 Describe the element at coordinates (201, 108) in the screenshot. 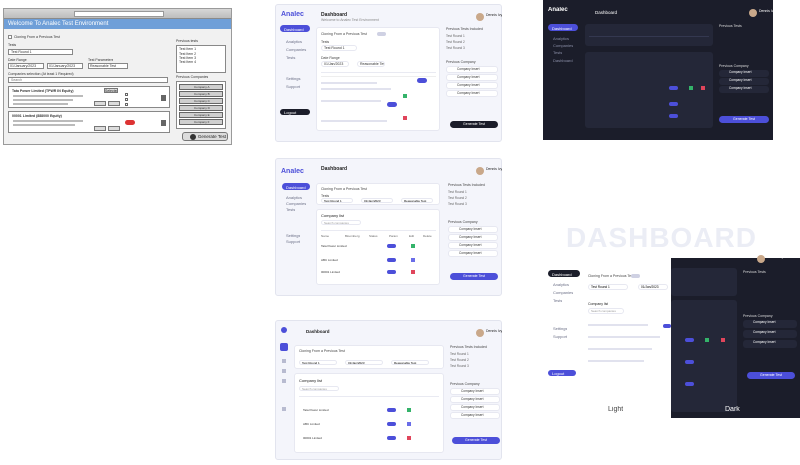

I see `previous-company-item: Company D` at that location.